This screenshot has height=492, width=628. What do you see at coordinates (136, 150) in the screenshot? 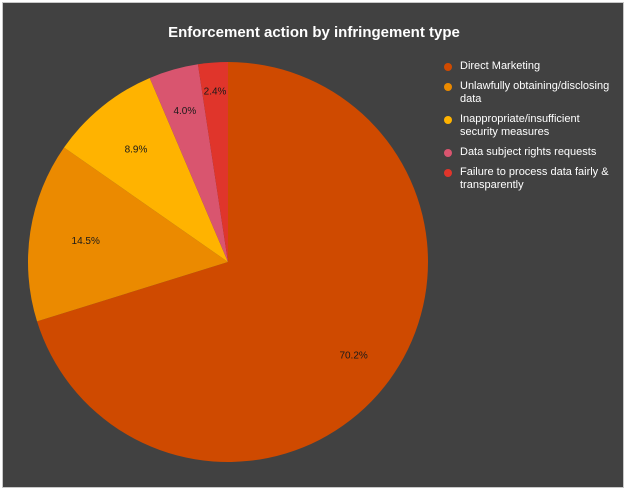
I see `pie-slice-label-3: 8.9%` at bounding box center [136, 150].